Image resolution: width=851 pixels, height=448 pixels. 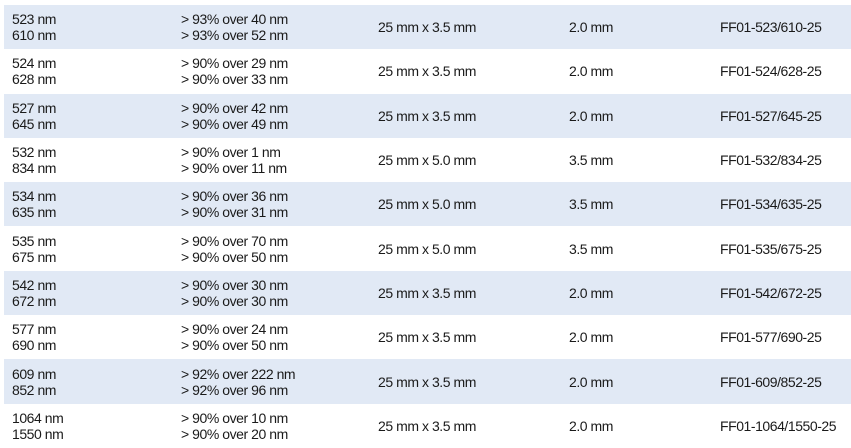 What do you see at coordinates (234, 107) in the screenshot?
I see `transmission-1: > 90% over 42 nm` at bounding box center [234, 107].